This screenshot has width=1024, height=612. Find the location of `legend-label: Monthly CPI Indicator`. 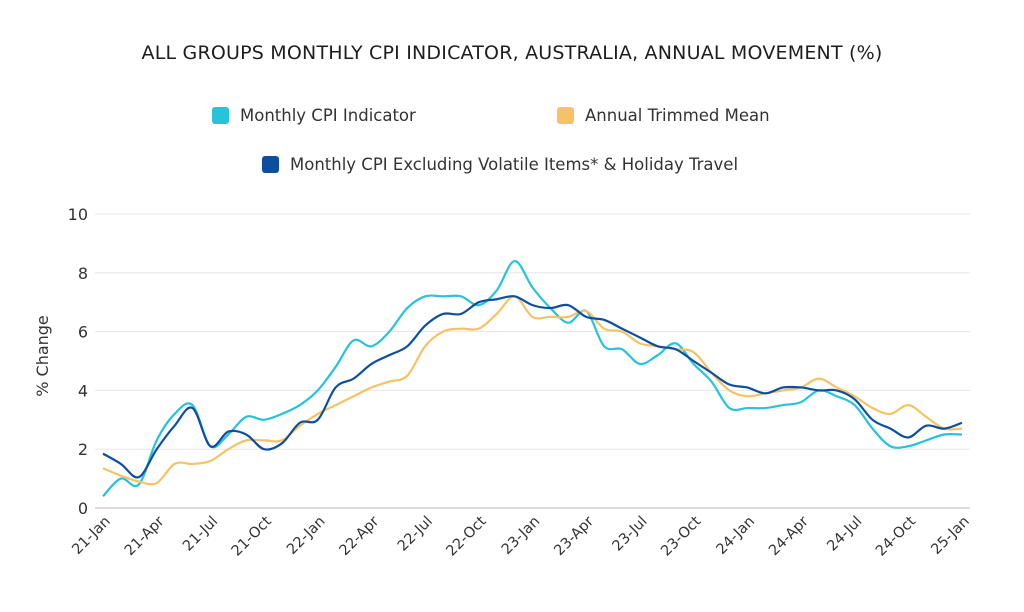

legend-label: Monthly CPI Indicator is located at coordinates (328, 115).